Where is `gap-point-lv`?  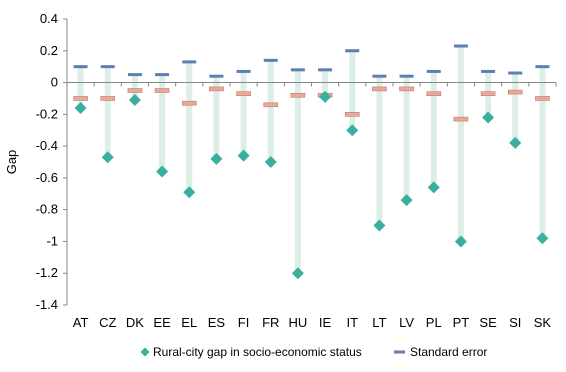
gap-point-lv is located at coordinates (406, 200).